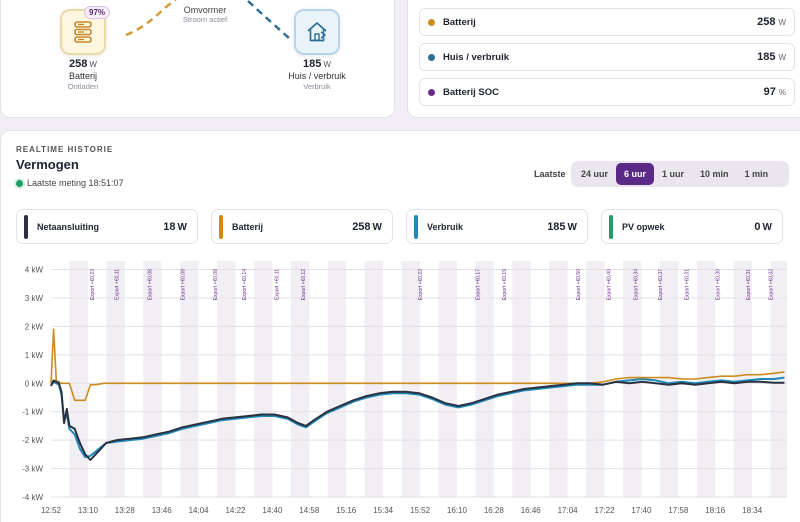 Image resolution: width=800 pixels, height=522 pixels. Describe the element at coordinates (661, 284) in the screenshot. I see `export-annotation: Export +€0,37` at that location.